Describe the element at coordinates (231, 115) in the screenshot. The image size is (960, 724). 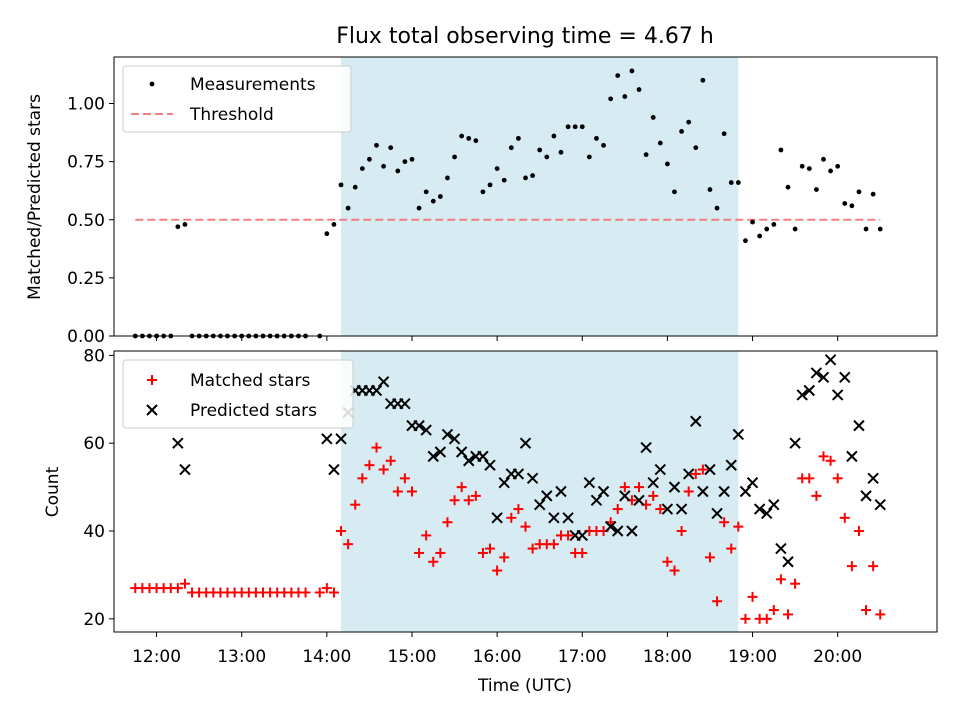
I see `legend-threshold-label: Threshold` at that location.